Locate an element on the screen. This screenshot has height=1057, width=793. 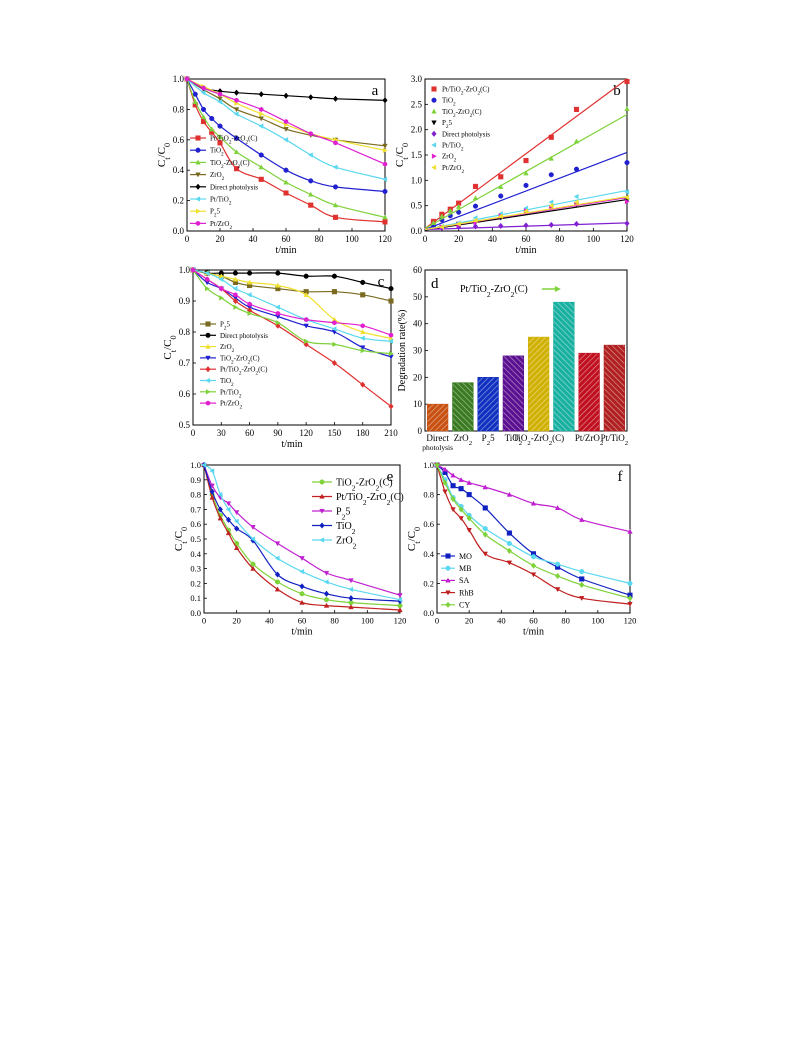
y-tick-label: 0.7 is located at coordinates (195, 509).